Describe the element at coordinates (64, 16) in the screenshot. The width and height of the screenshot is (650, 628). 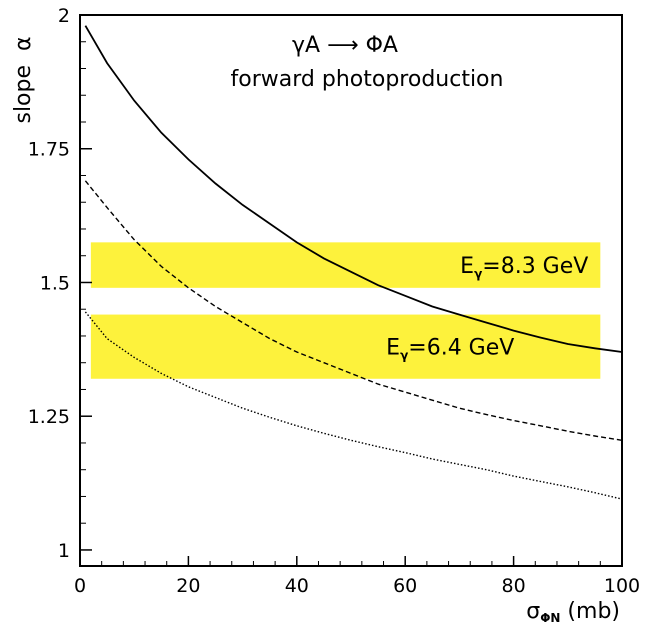
I see `y-tick-label: 2` at that location.